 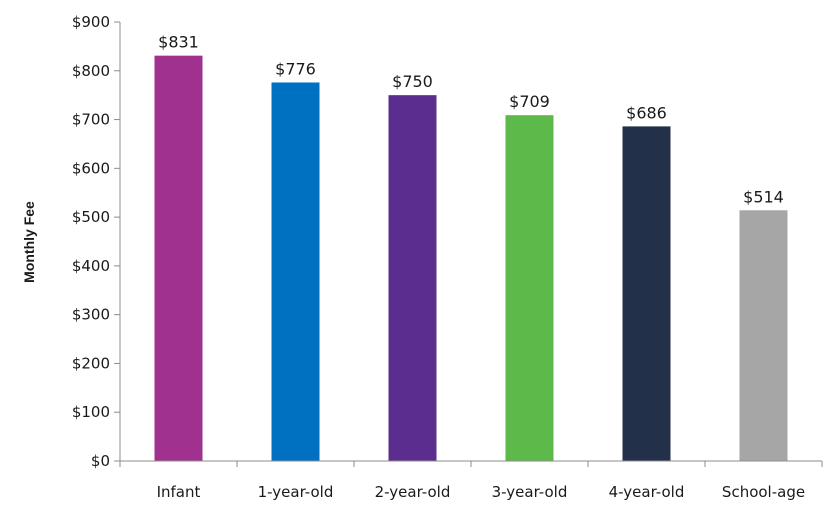 I want to click on data-label: $709, so click(x=529, y=101).